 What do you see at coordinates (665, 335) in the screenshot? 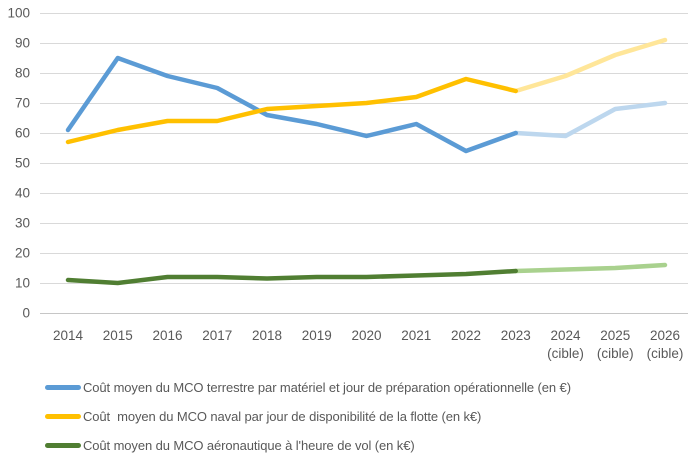
I see `x-tick-label: 2026` at bounding box center [665, 335].